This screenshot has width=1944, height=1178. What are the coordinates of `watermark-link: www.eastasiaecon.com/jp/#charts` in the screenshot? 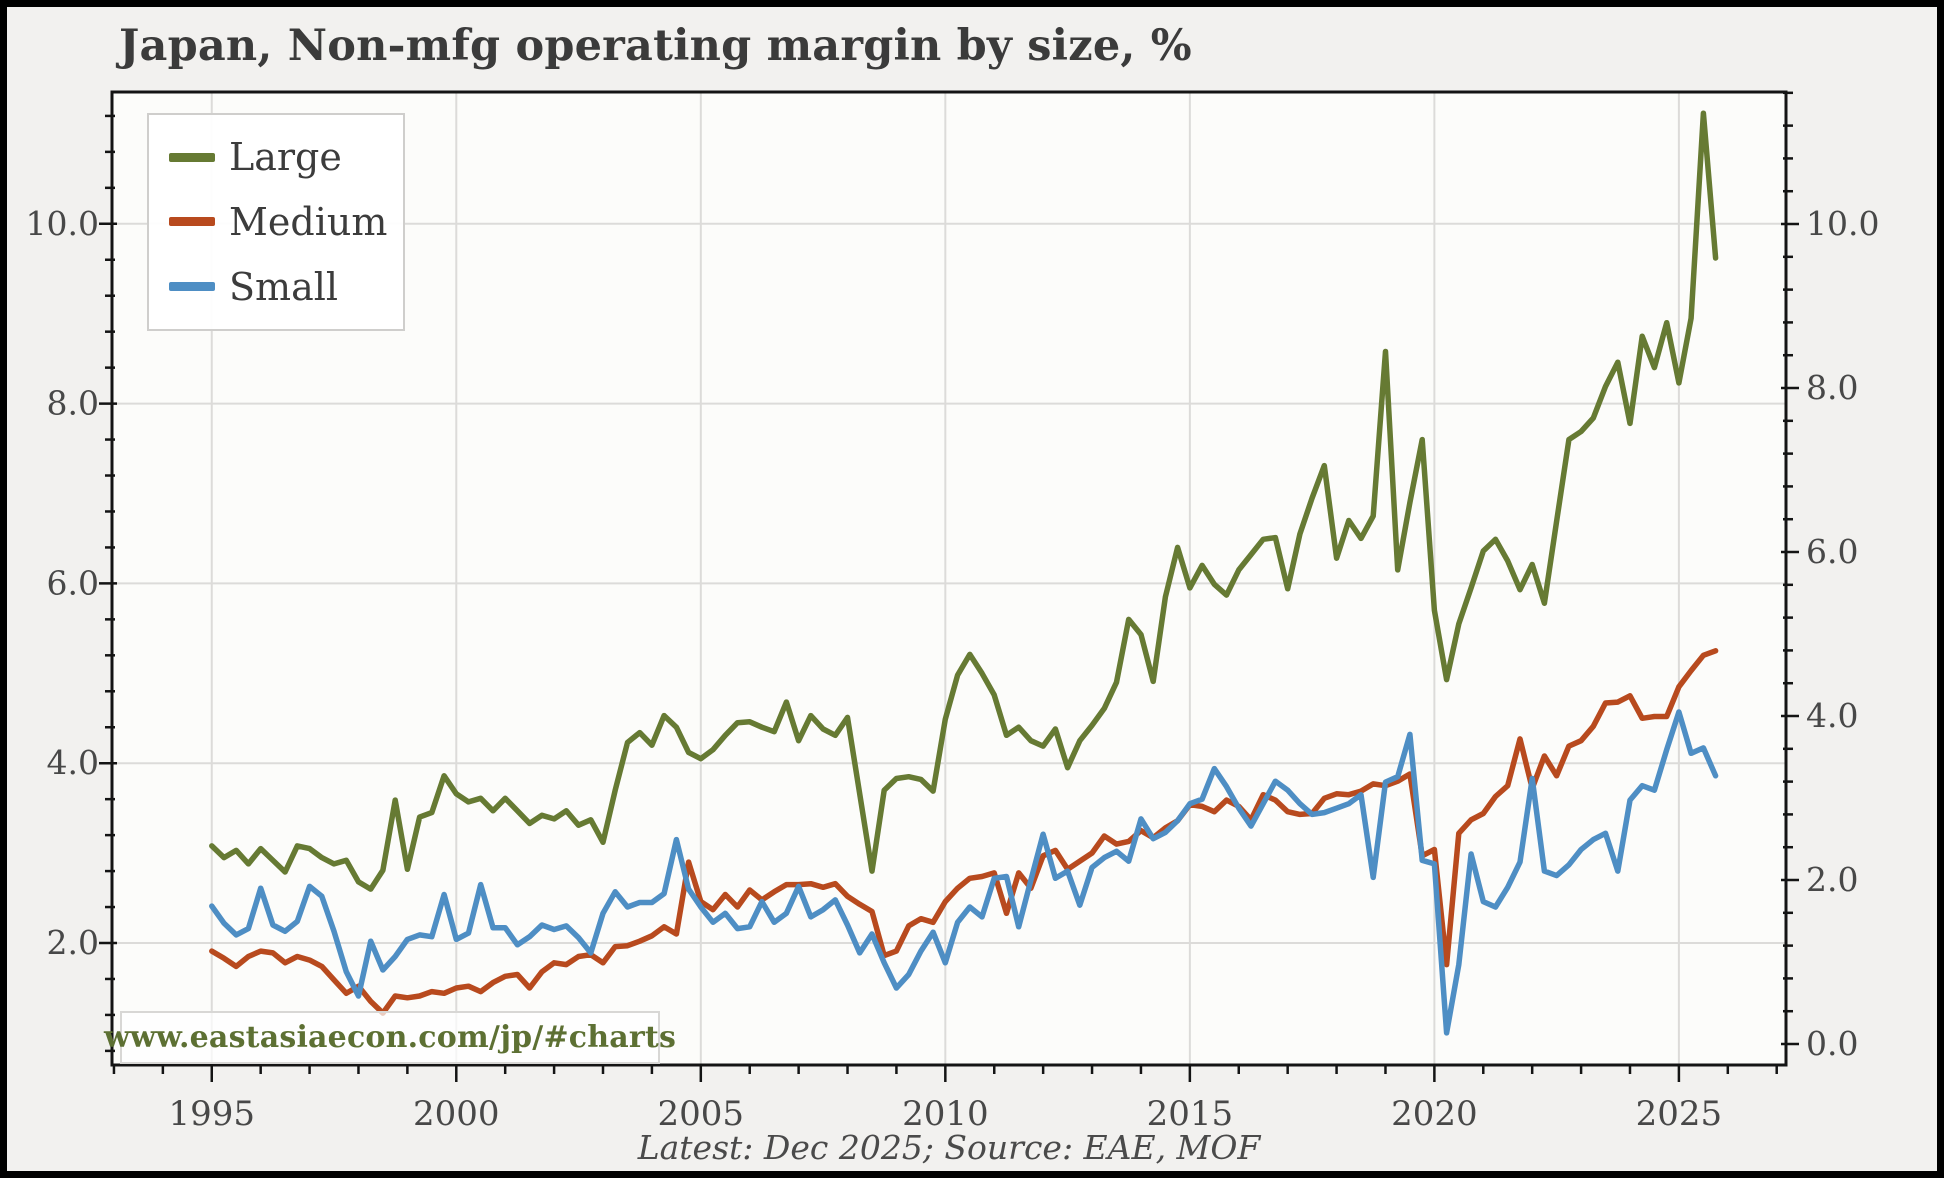 It's located at (390, 1037).